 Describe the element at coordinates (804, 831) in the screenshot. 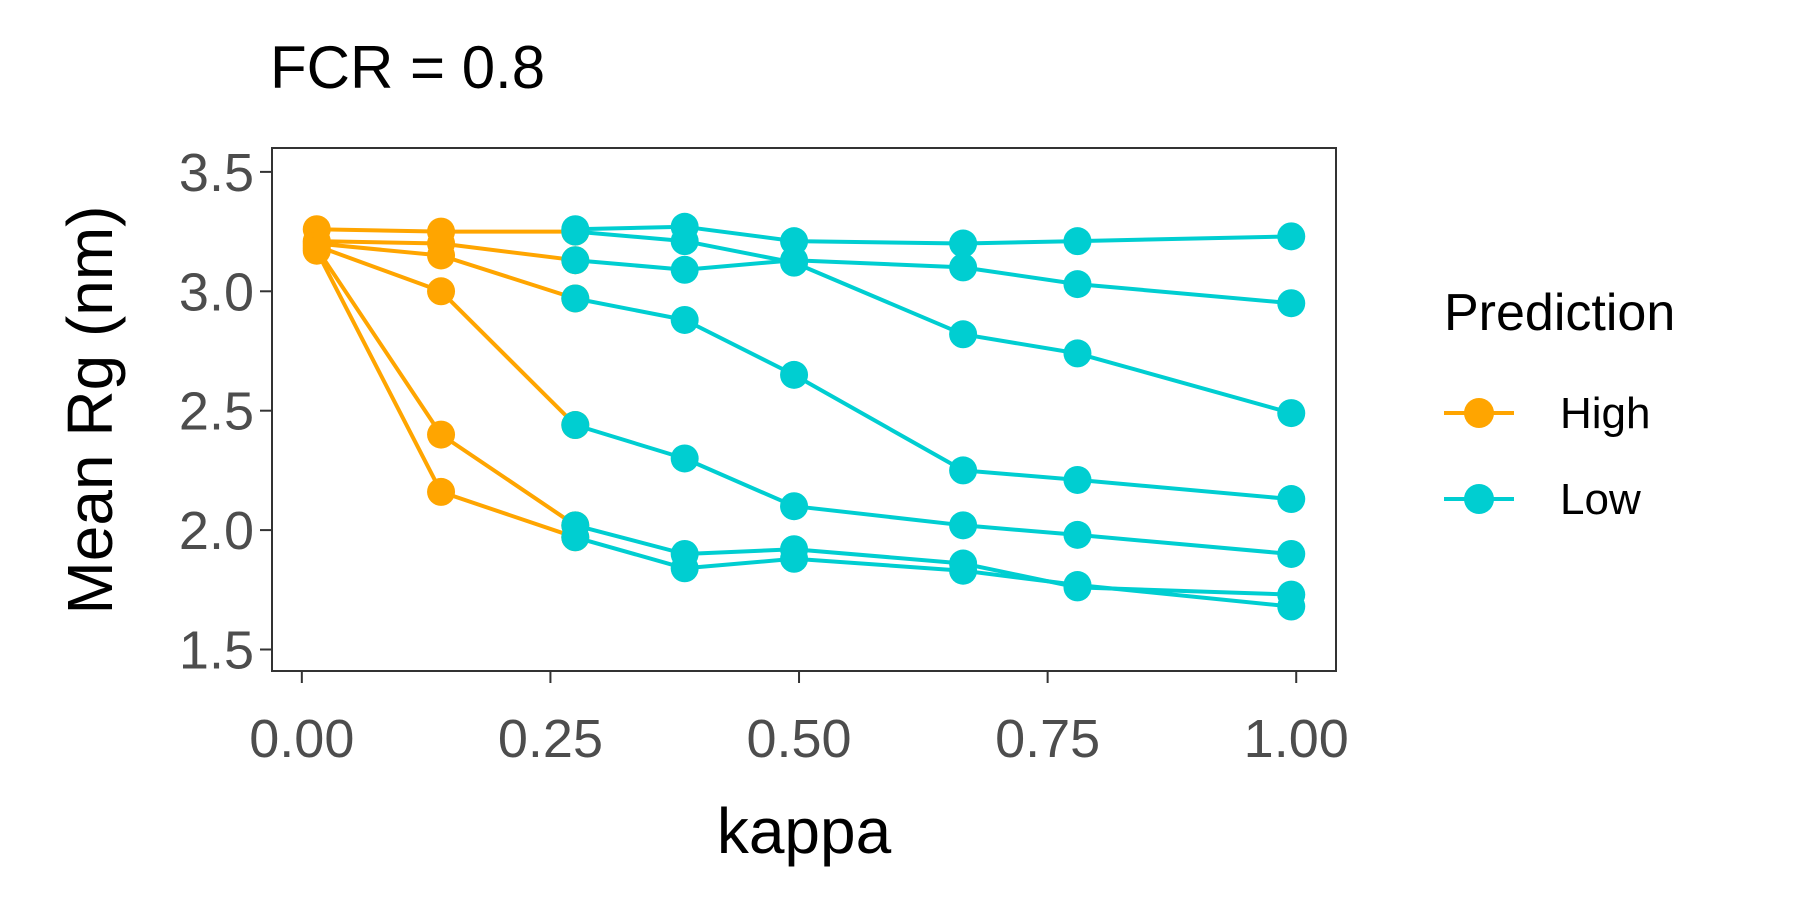

I see `x-axis-title: kappa` at that location.